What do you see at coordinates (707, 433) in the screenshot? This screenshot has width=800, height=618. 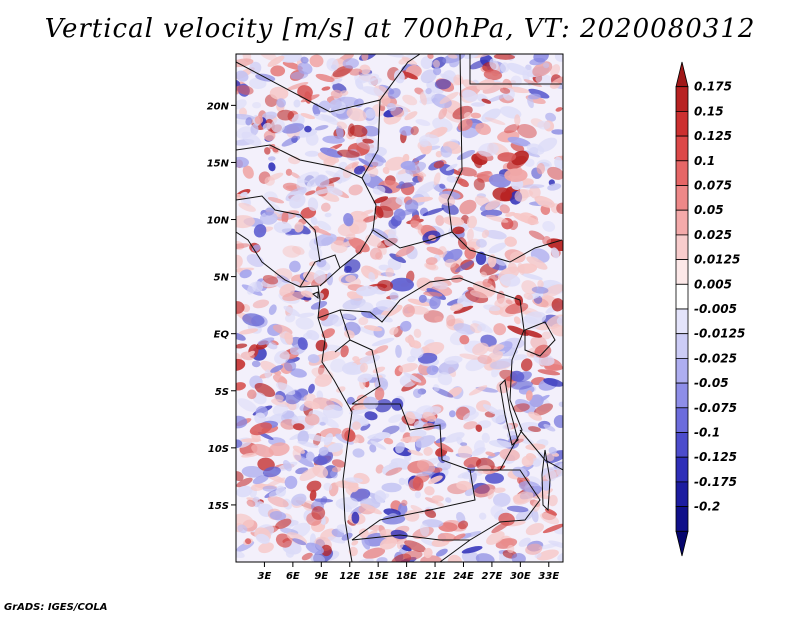 I see `colorbar-label: -0.1` at bounding box center [707, 433].